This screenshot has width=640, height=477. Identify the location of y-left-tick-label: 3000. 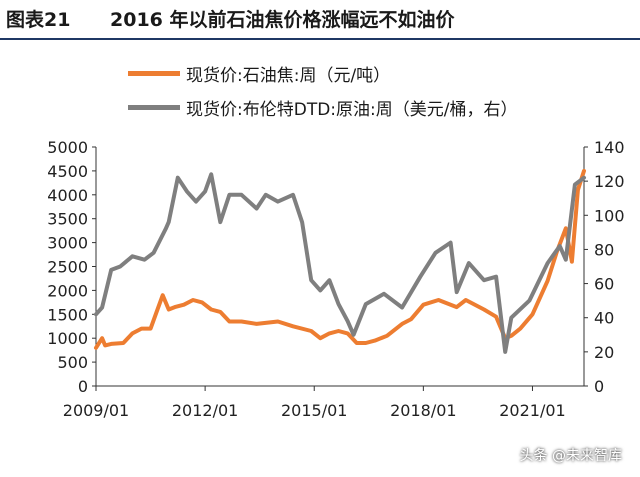
(67, 243).